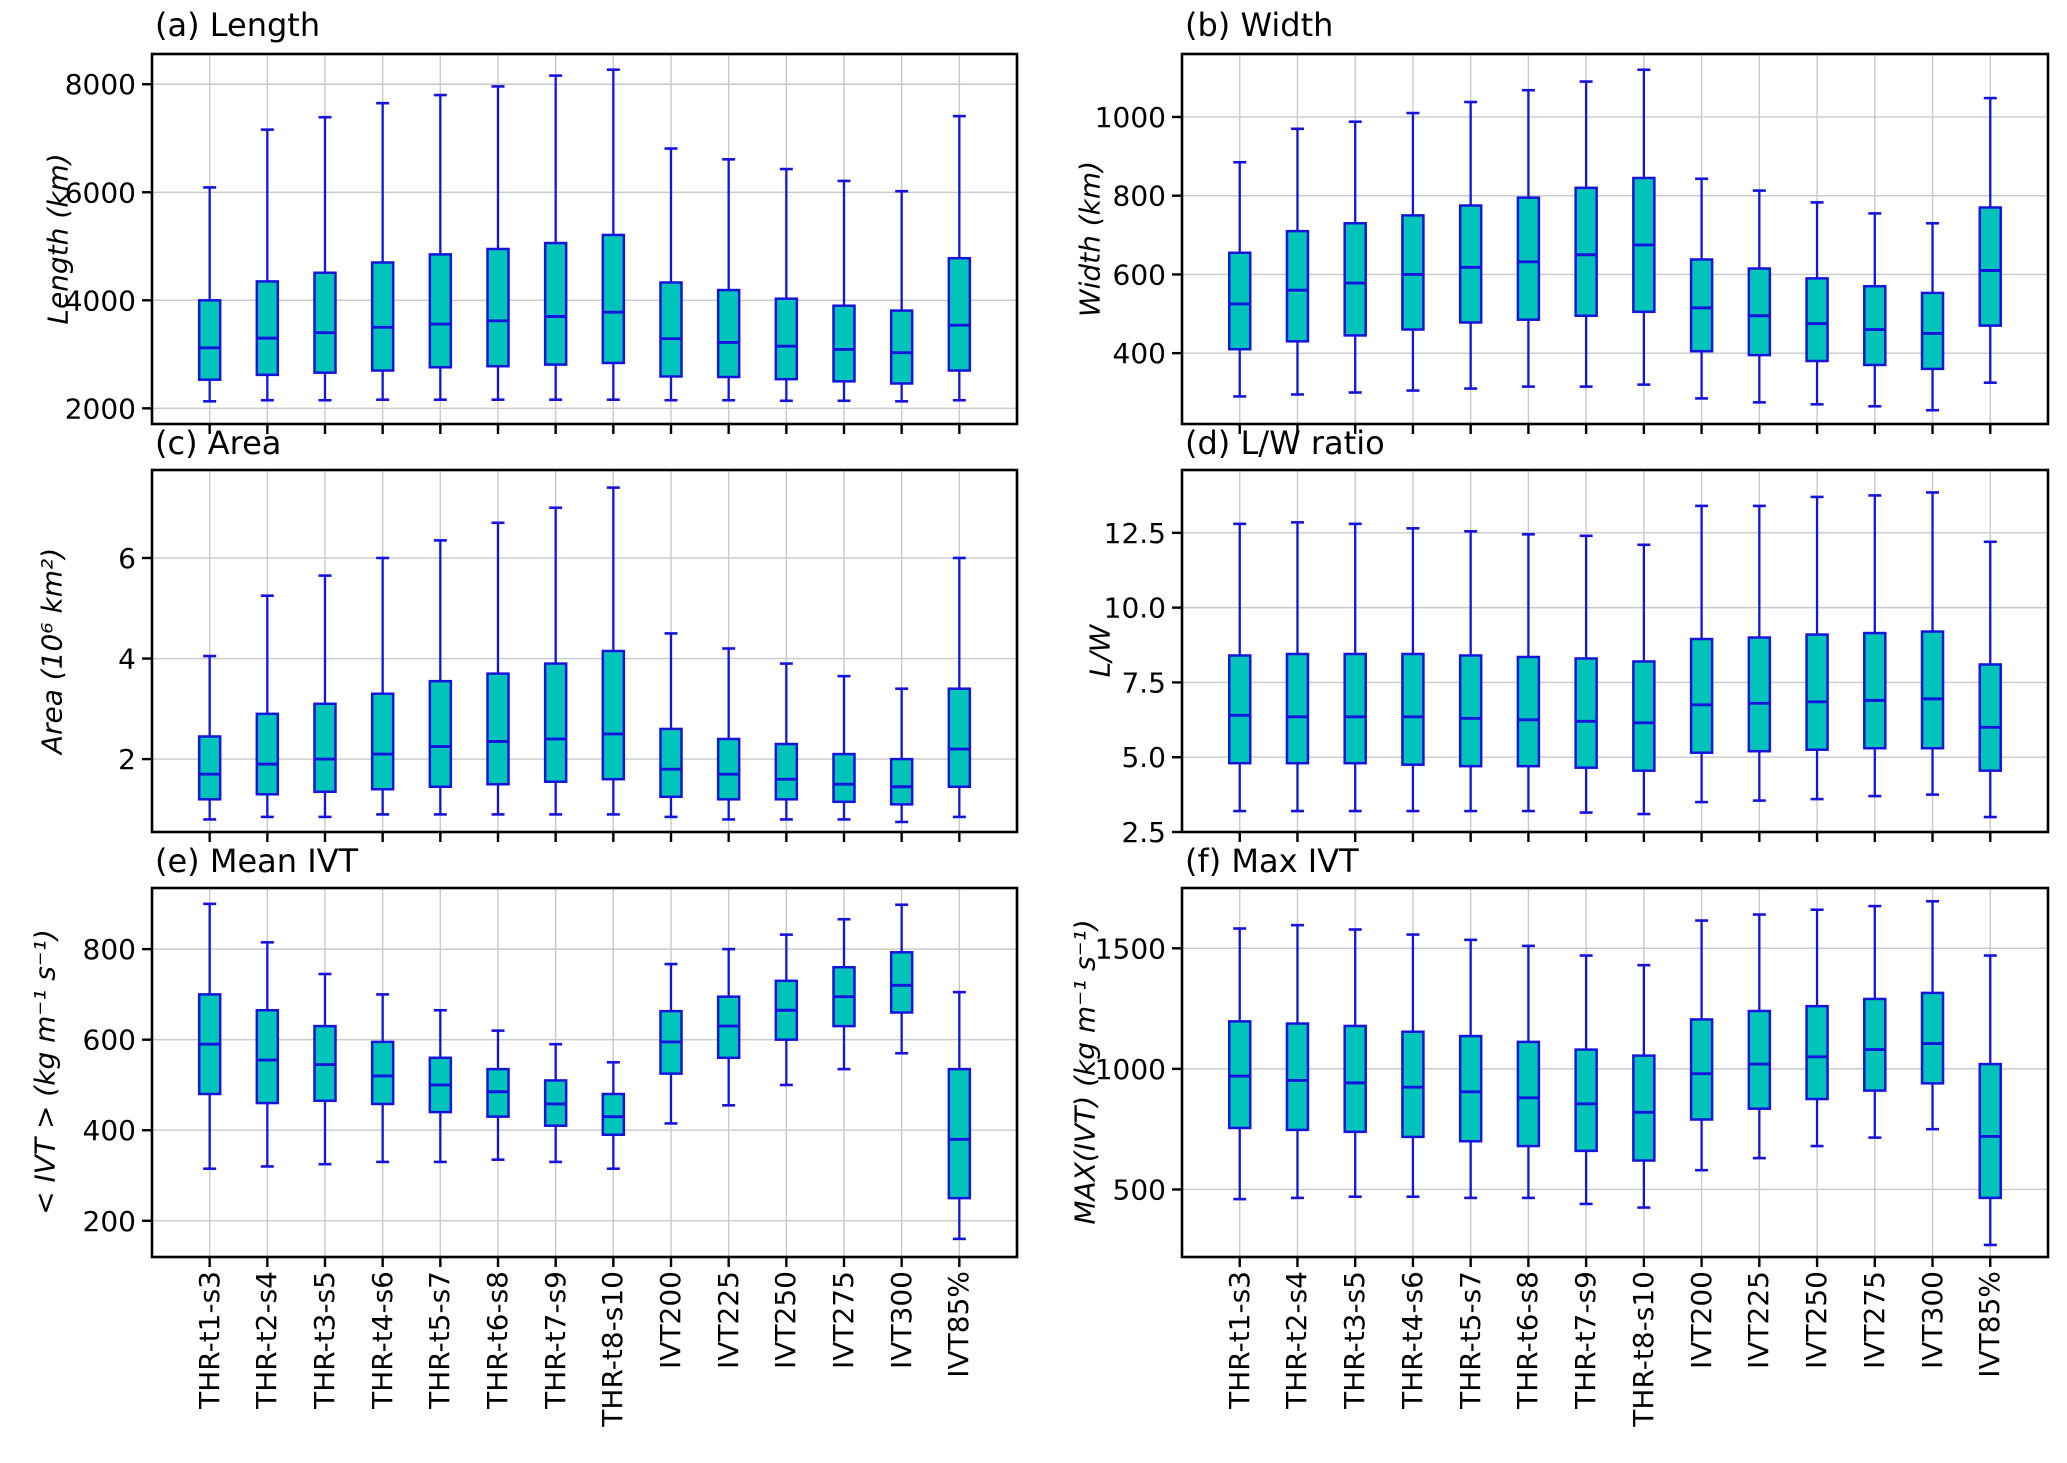  Describe the element at coordinates (497, 1340) in the screenshot. I see `x-tick-label-e-THR-t6-s8: THR-t6-s8` at that location.